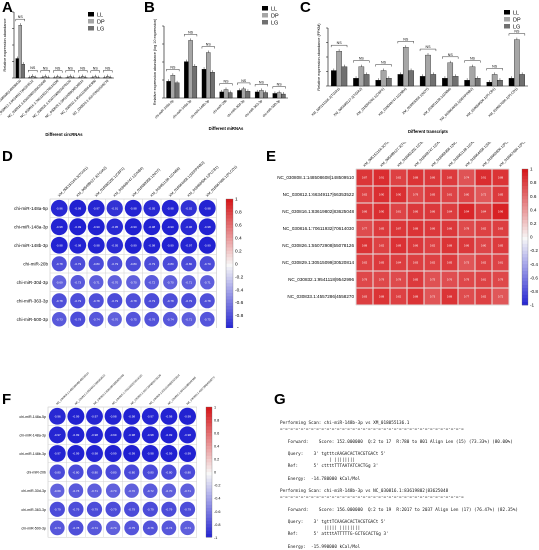  I want to click on panel-label-g: G, so click(280, 399).